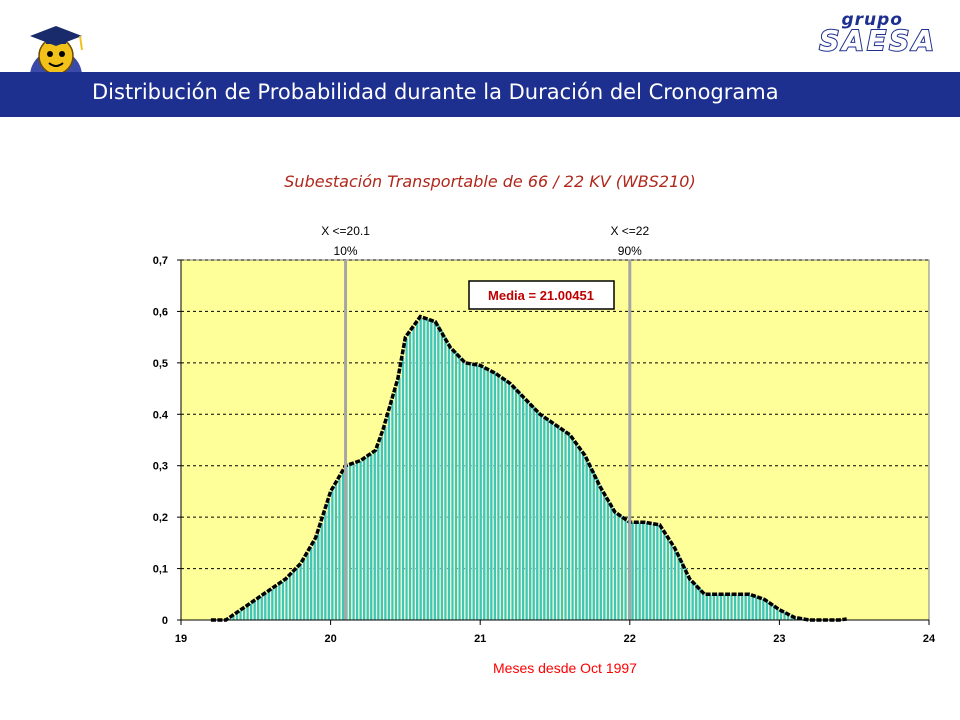 The image size is (960, 720). Describe the element at coordinates (565, 668) in the screenshot. I see `x-axis-label: Meses desde Oct 1997` at that location.